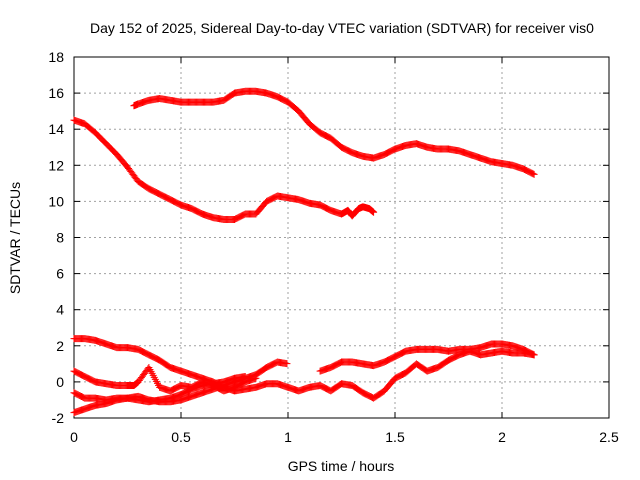 The image size is (640, 480). What do you see at coordinates (159, 389) in the screenshot?
I see `series-lower-track-d` at bounding box center [159, 389].